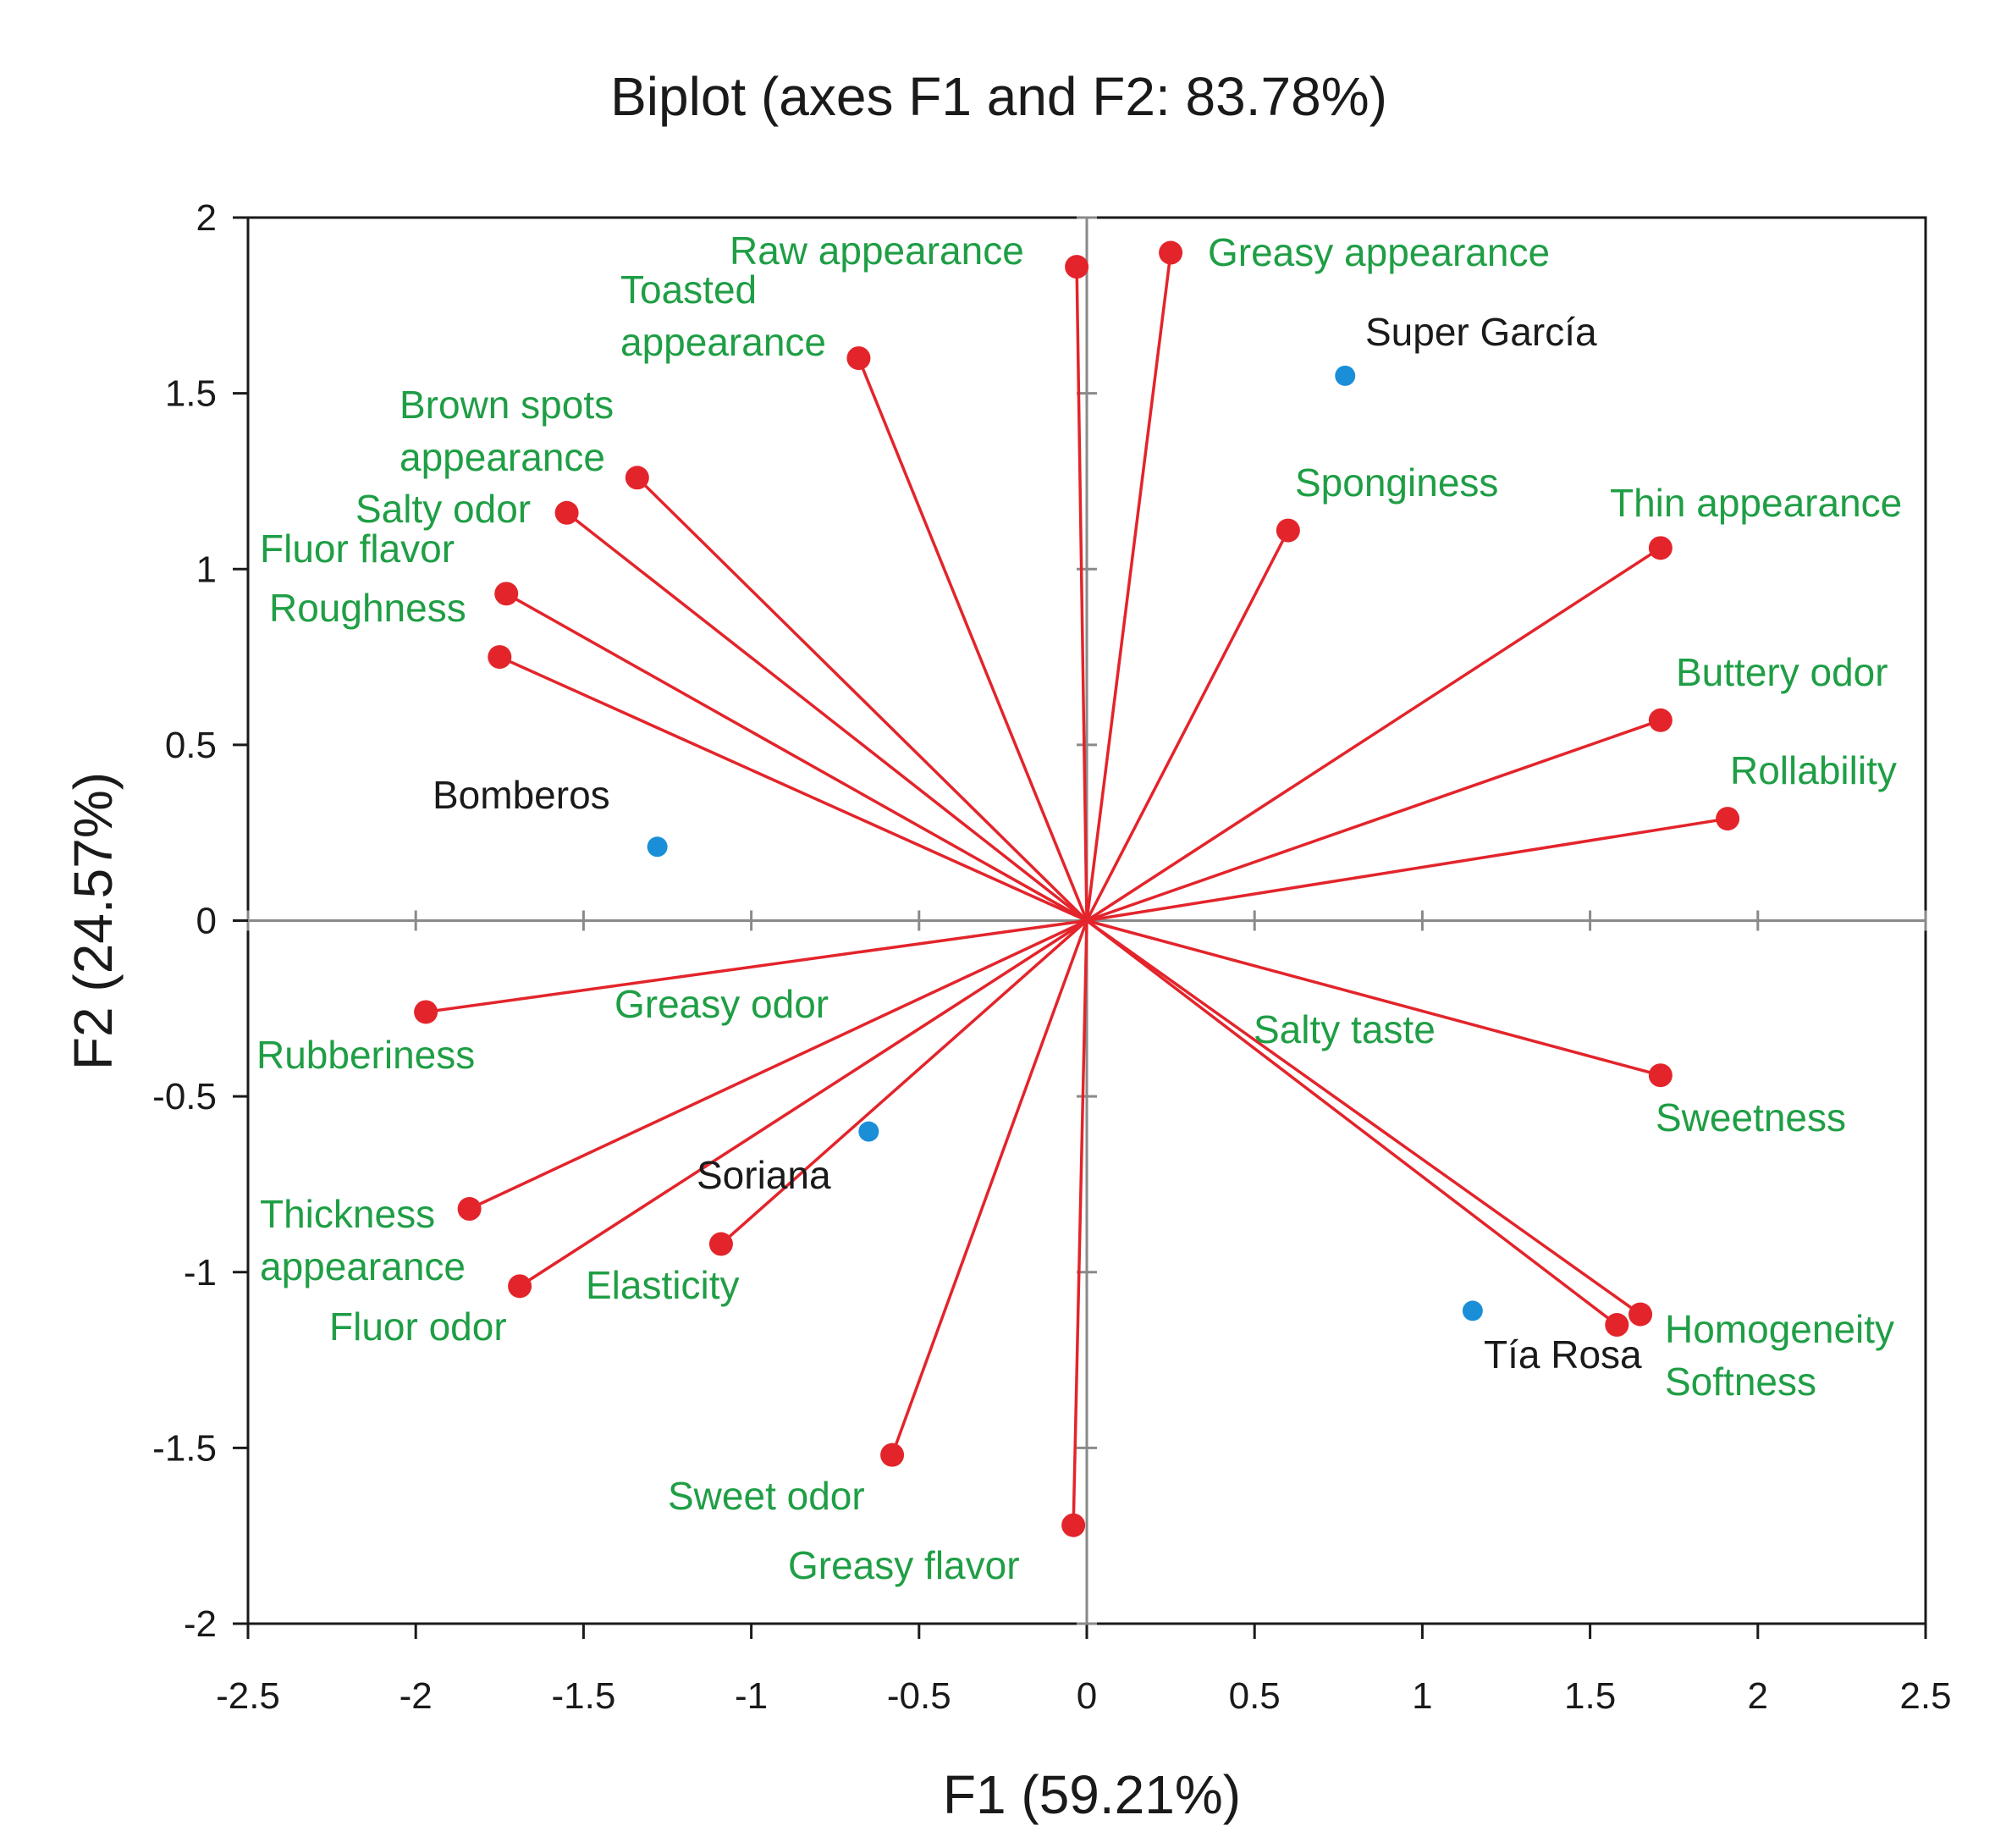 The width and height of the screenshot is (1995, 1848). I want to click on variable-label: Brown spots appearance, so click(507, 431).